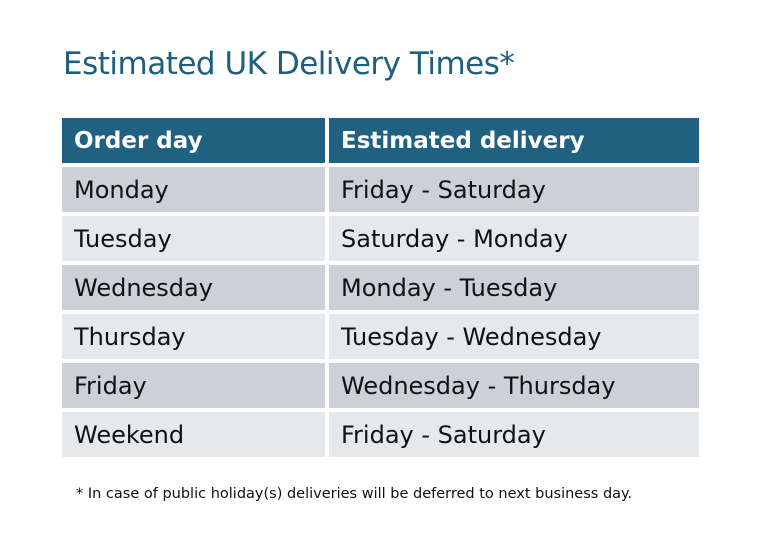  I want to click on table-row: Wednesday Monday - Tuesday, so click(380, 287).